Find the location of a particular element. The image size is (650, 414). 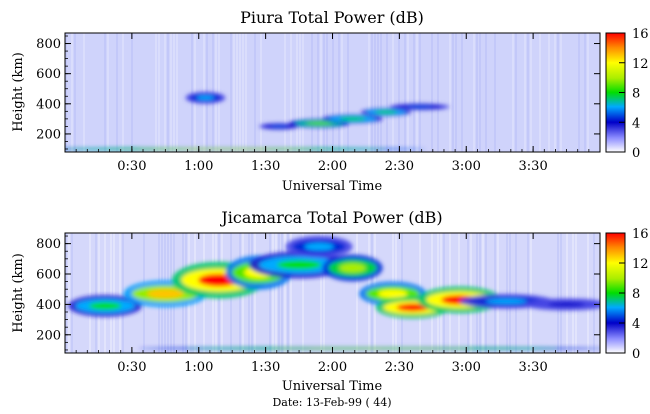

x-tick-label: 2:30 is located at coordinates (399, 166).